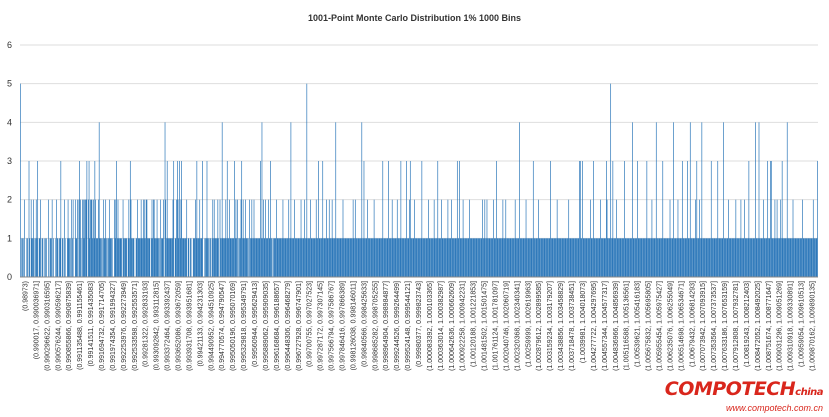 This screenshot has height=417, width=829. I want to click on x-tick-label: (0.99281322, 0.992833193], so click(146, 324).